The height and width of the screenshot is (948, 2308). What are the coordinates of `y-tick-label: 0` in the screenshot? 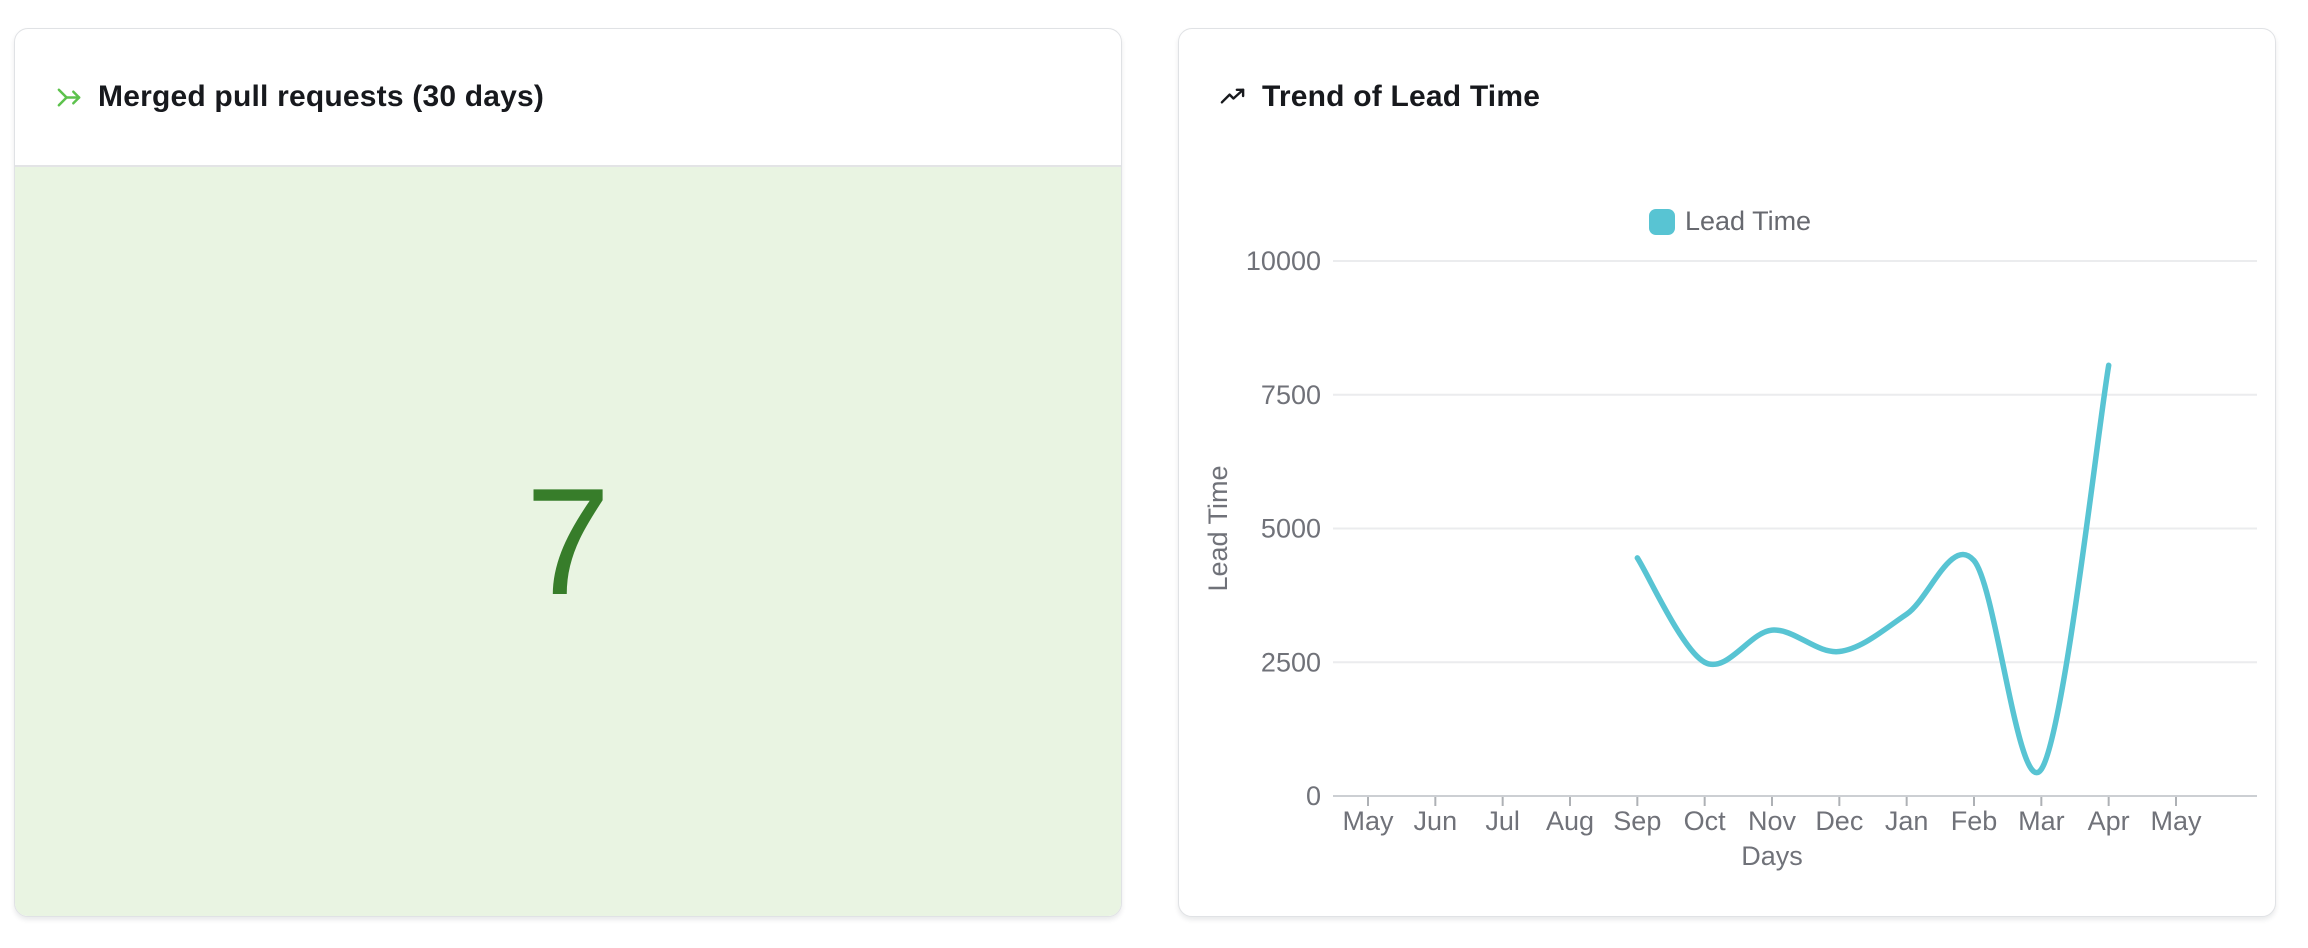 It's located at (1313, 796).